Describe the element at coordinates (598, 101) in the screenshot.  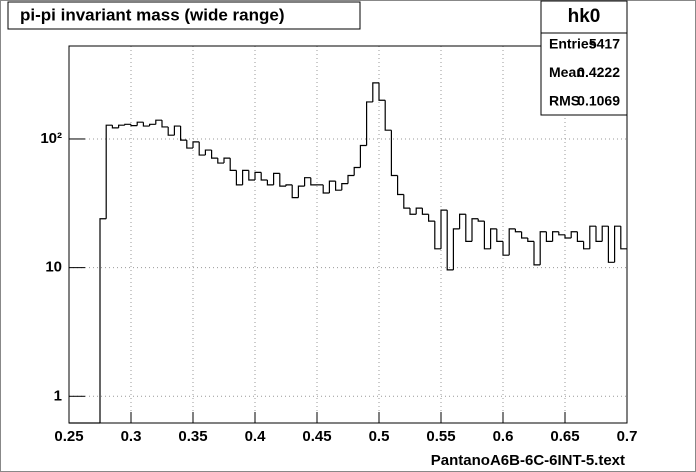
I see `stats-value: 0.1069` at that location.